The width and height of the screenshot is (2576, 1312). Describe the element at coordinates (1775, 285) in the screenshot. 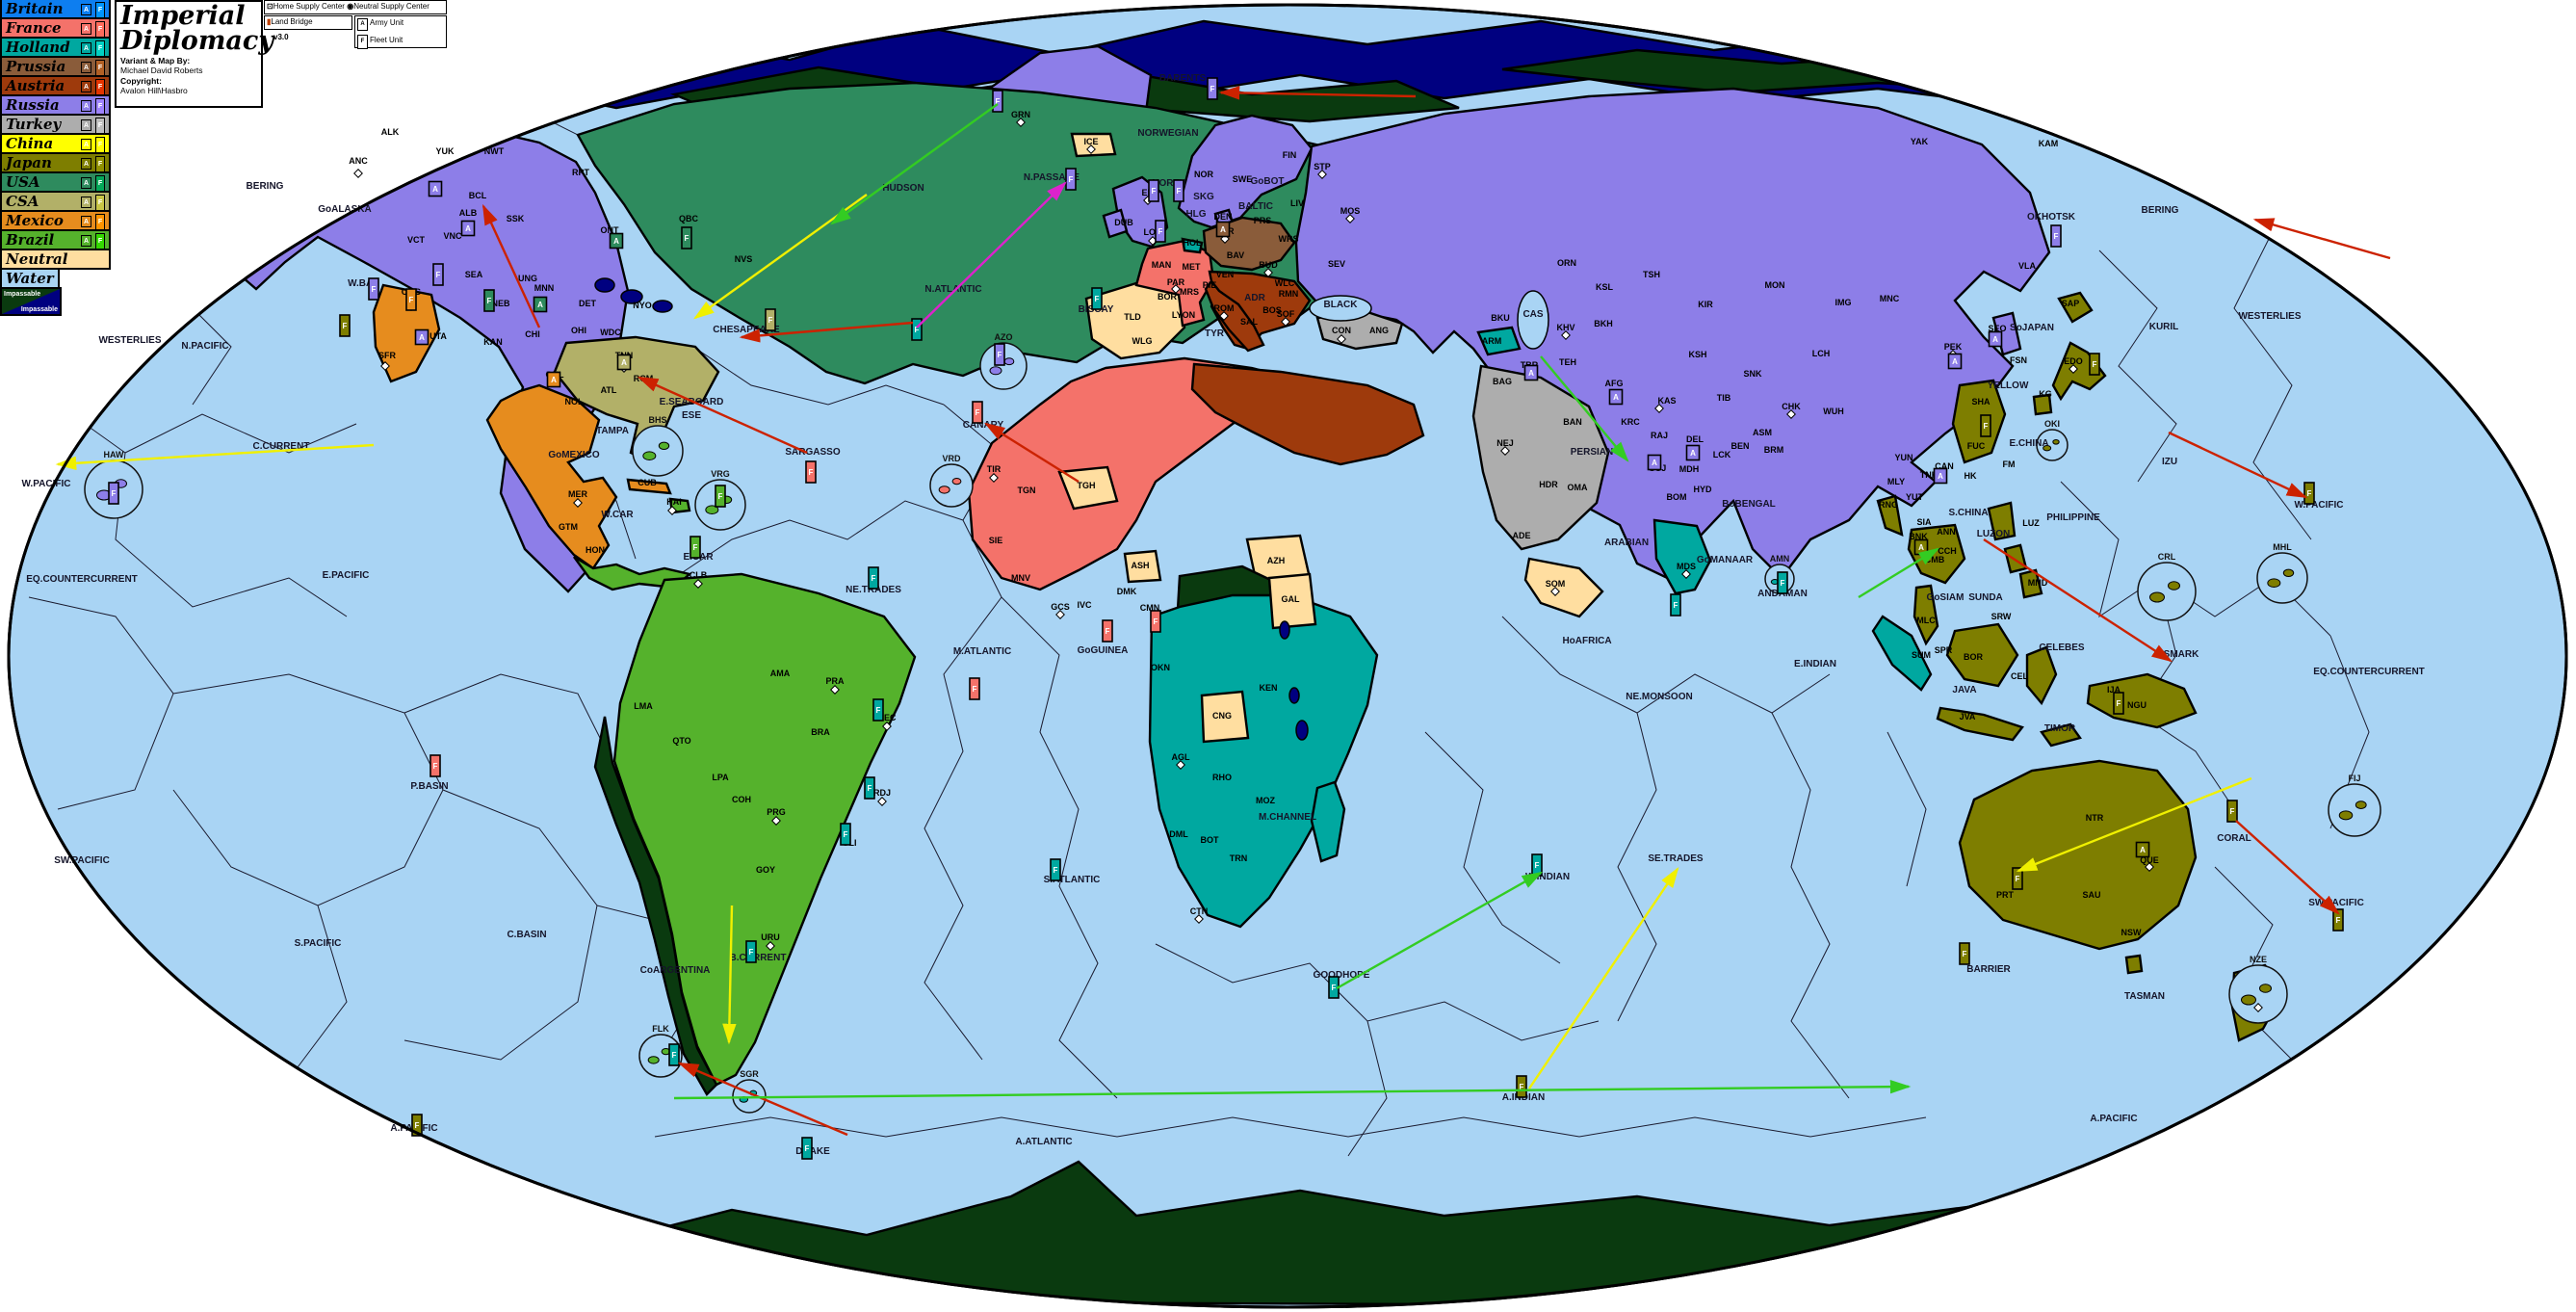

I see `province-label-mon: MON` at that location.